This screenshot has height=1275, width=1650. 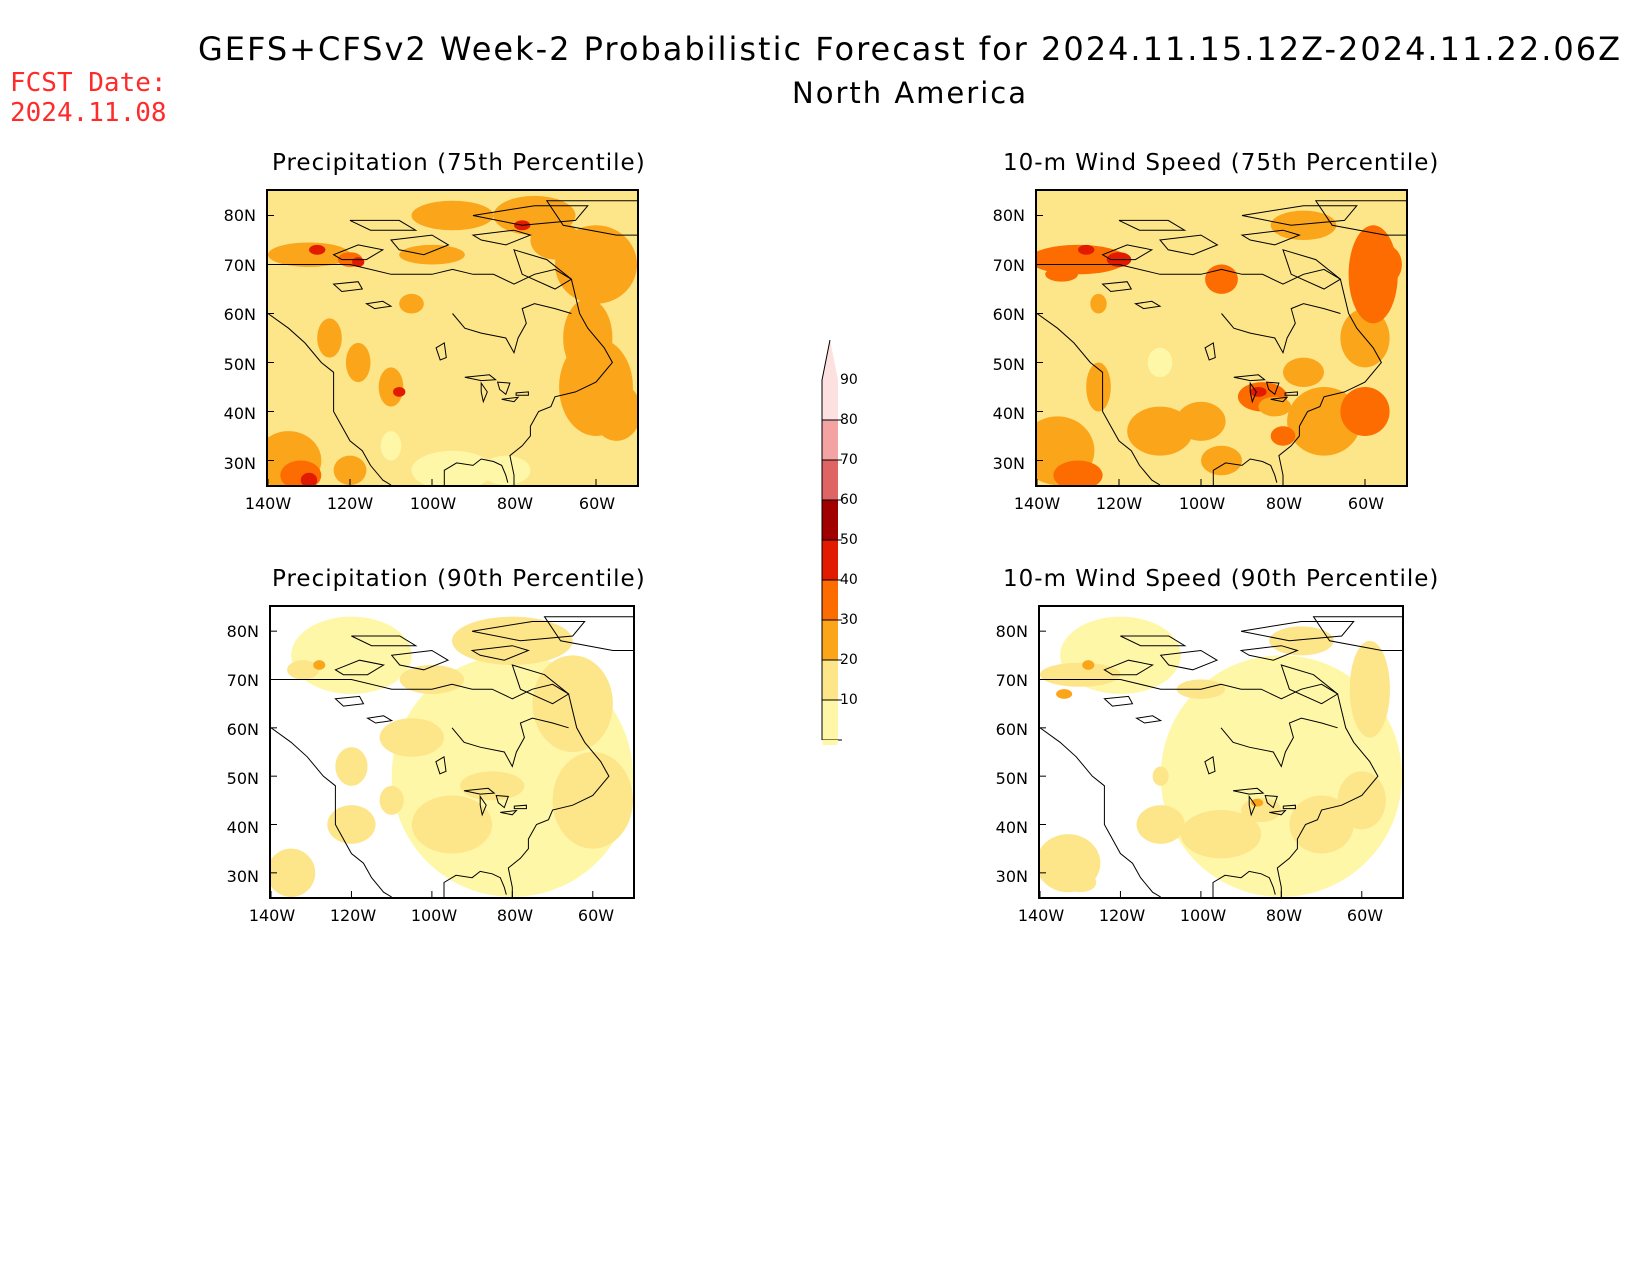 I want to click on colorbar, so click(x=831, y=542).